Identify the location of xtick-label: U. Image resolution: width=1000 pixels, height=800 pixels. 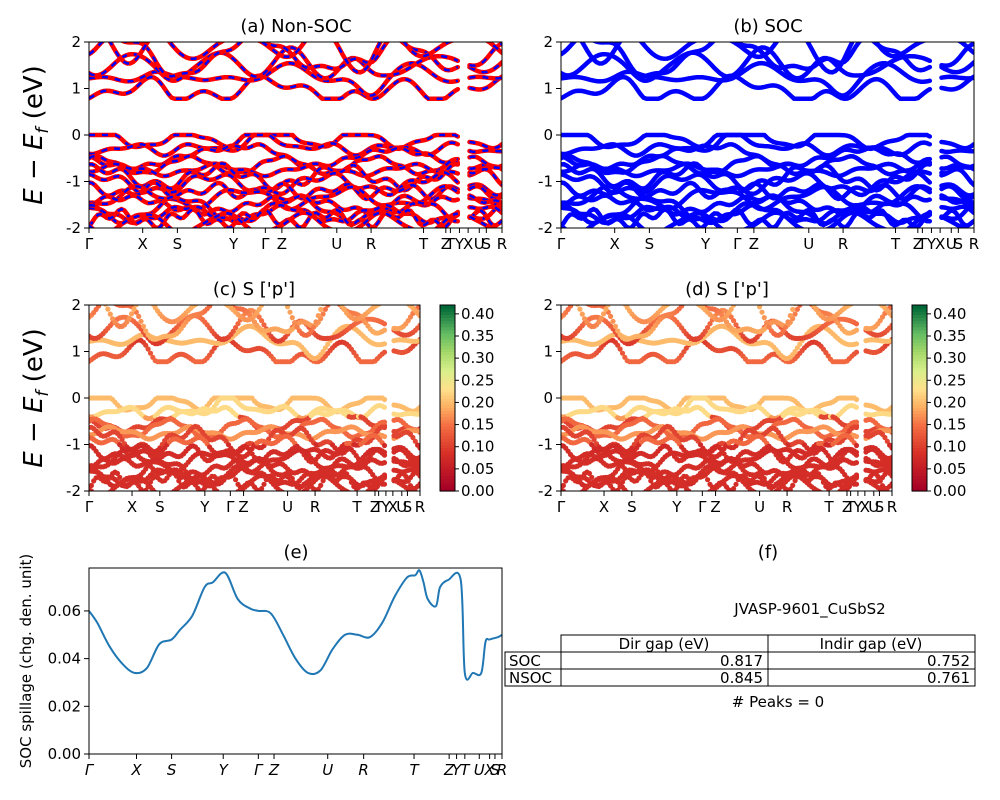
(287, 507).